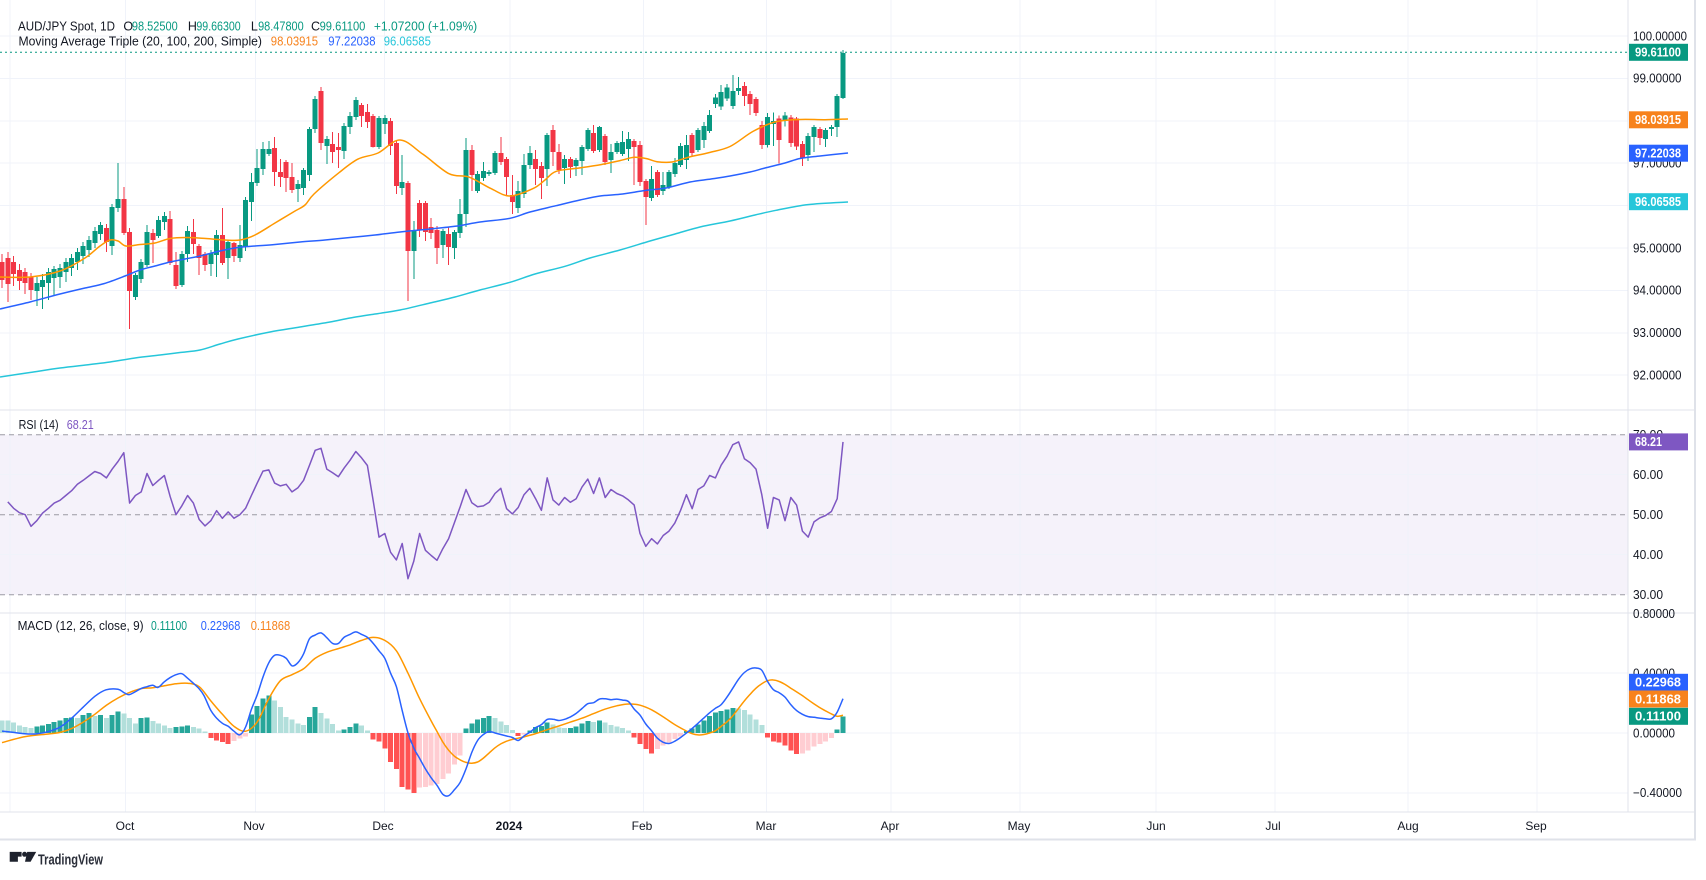 The width and height of the screenshot is (1706, 880). What do you see at coordinates (1407, 826) in the screenshot?
I see `svg-text: Aug` at bounding box center [1407, 826].